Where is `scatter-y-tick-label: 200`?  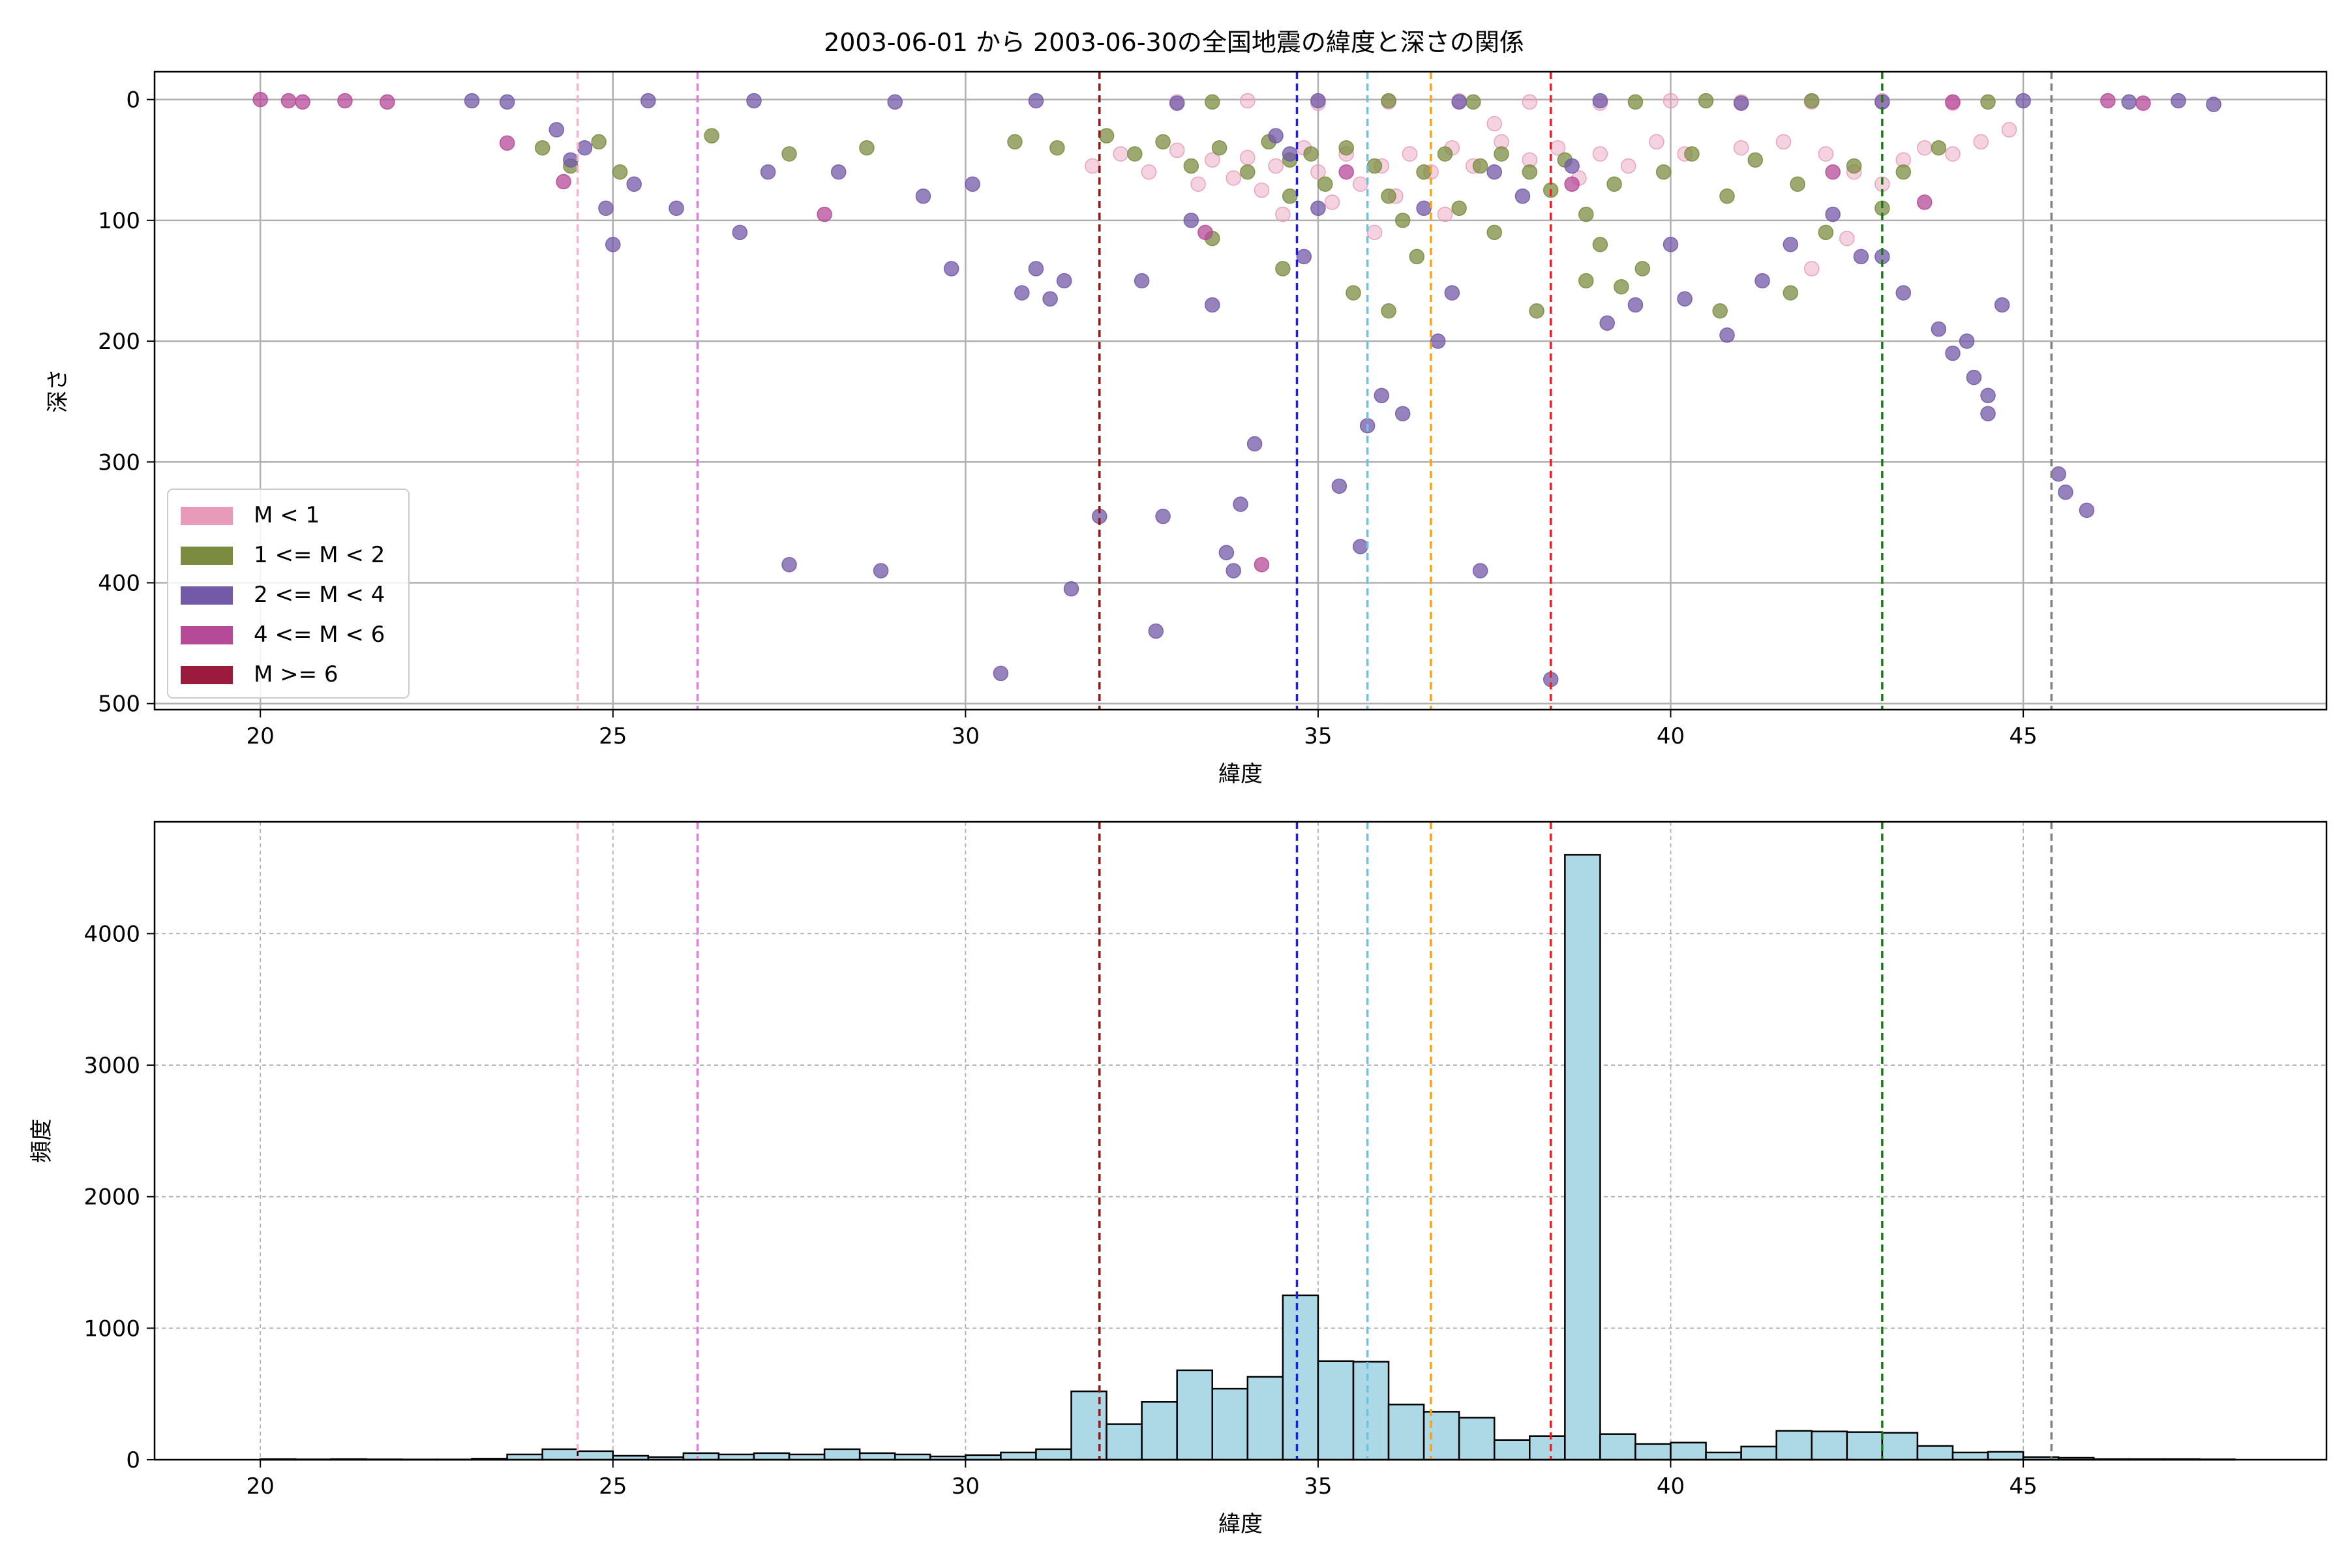
scatter-y-tick-label: 200 is located at coordinates (119, 342).